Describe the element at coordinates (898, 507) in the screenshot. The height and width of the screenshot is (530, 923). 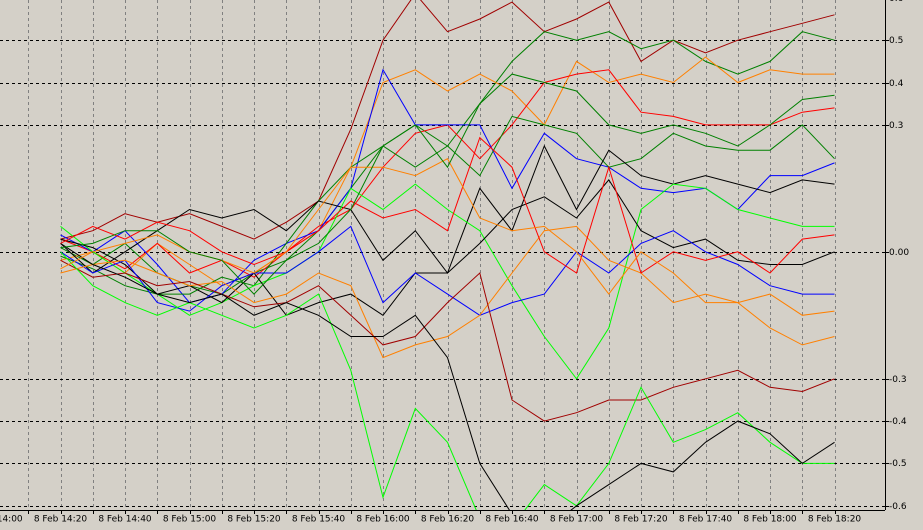
I see `y-tick-label: -0.6` at that location.